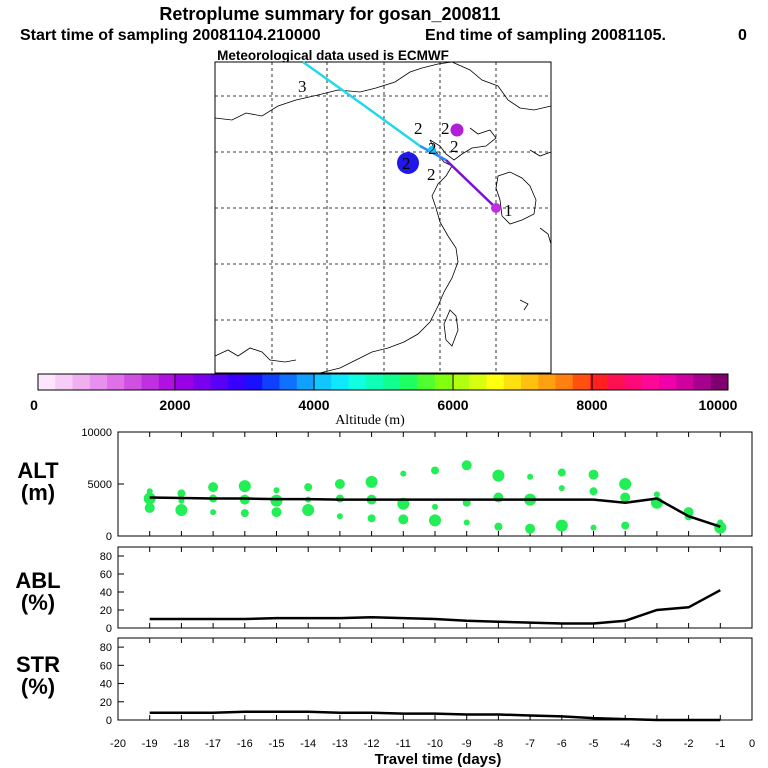  I want to click on abl-panel: 0 20 40 60 80 ABL(%), so click(384, 590).